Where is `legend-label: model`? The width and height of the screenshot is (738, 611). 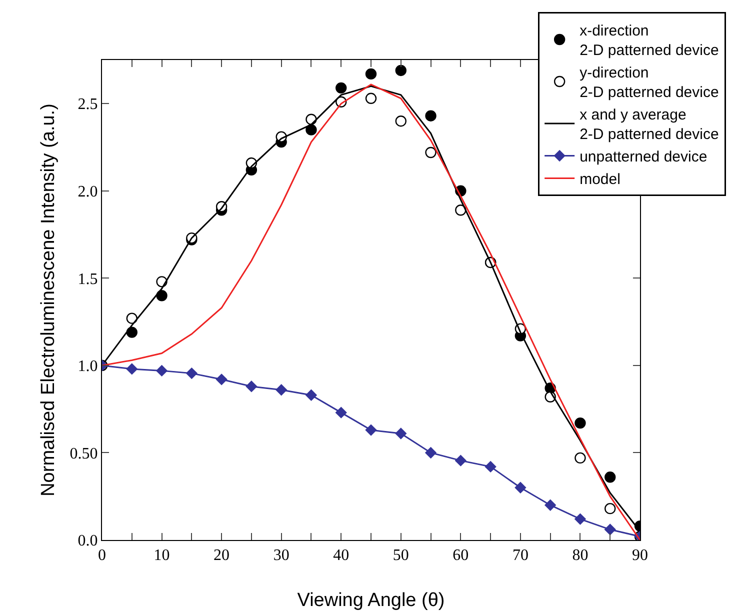 legend-label: model is located at coordinates (600, 179).